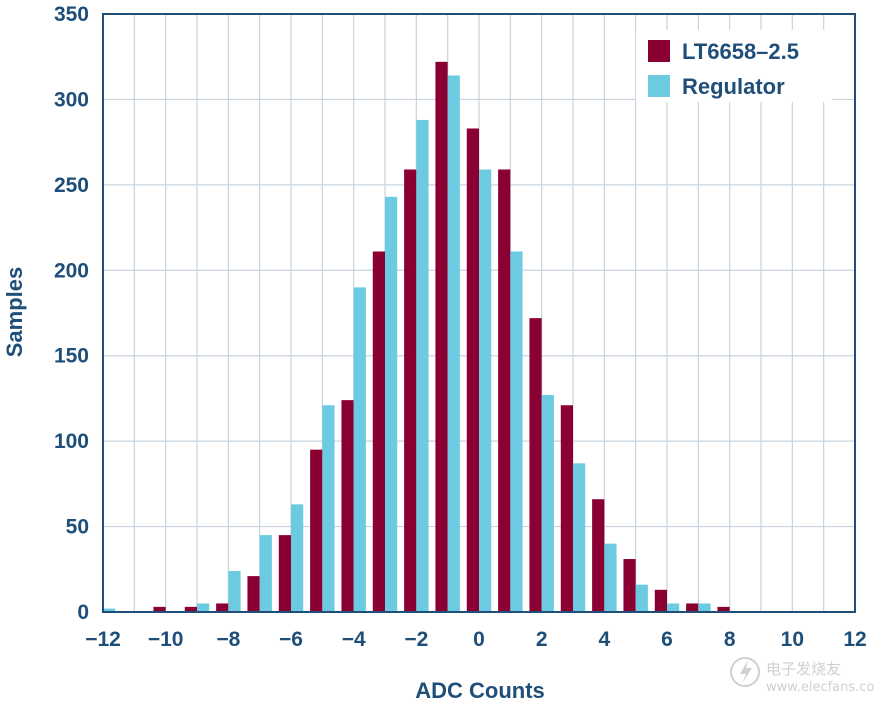 The image size is (874, 703). I want to click on x-tick-label: 0, so click(479, 639).